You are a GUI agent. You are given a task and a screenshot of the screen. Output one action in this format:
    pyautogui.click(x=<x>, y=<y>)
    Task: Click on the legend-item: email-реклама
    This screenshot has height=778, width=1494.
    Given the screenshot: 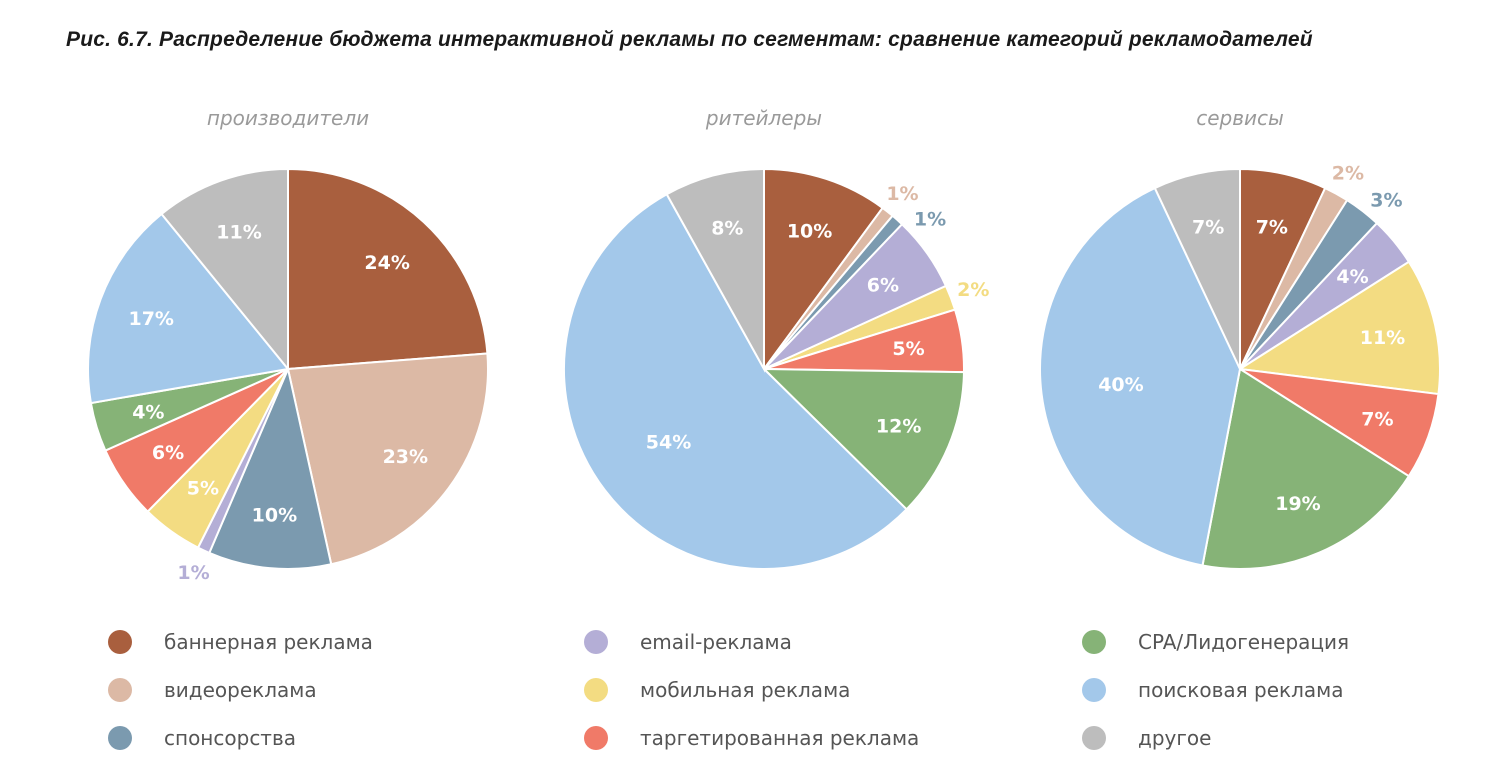 What is the action you would take?
    pyautogui.click(x=688, y=642)
    